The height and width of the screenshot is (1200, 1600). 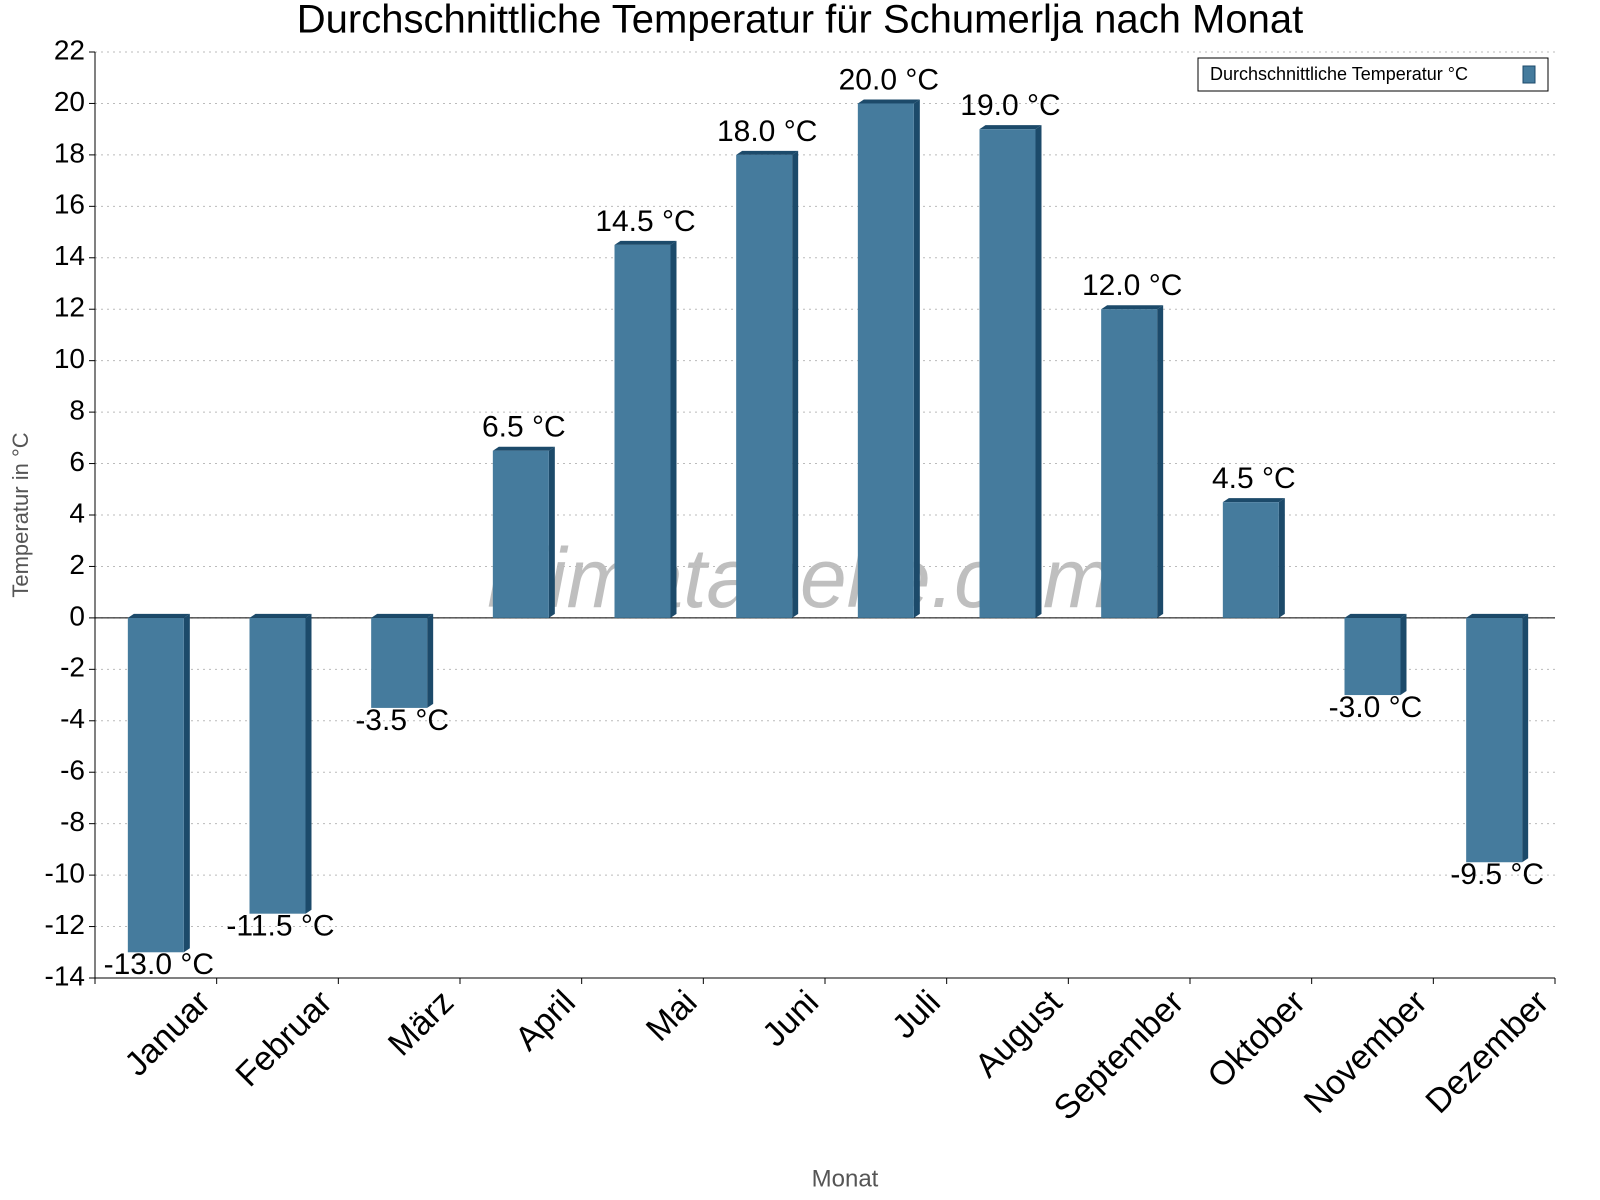 What do you see at coordinates (69, 204) in the screenshot?
I see `y-tick-label: 16` at bounding box center [69, 204].